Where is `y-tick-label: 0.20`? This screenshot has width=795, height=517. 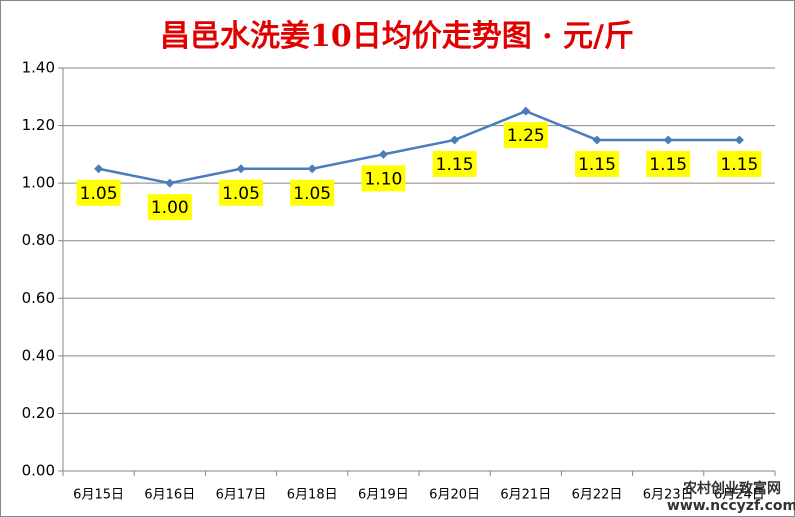
y-tick-label: 0.20 is located at coordinates (38, 413).